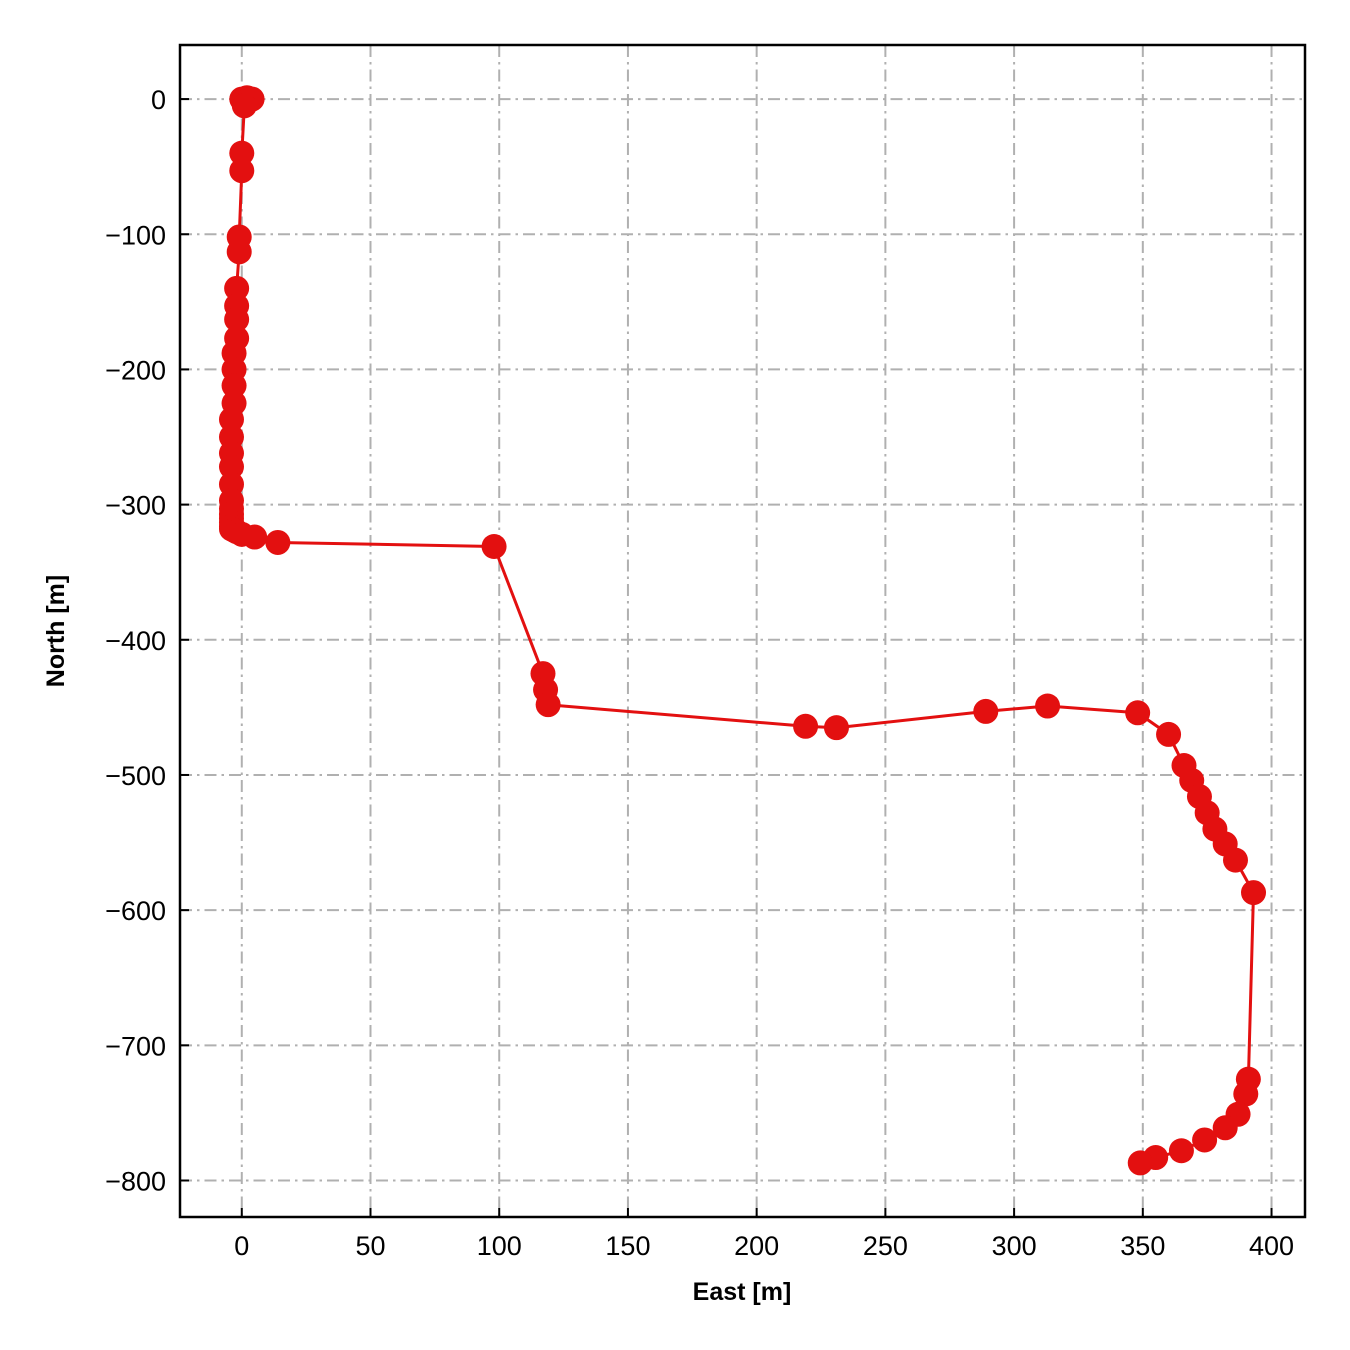 This screenshot has width=1350, height=1350. What do you see at coordinates (135, 911) in the screenshot?
I see `y-tick-label: −600` at bounding box center [135, 911].